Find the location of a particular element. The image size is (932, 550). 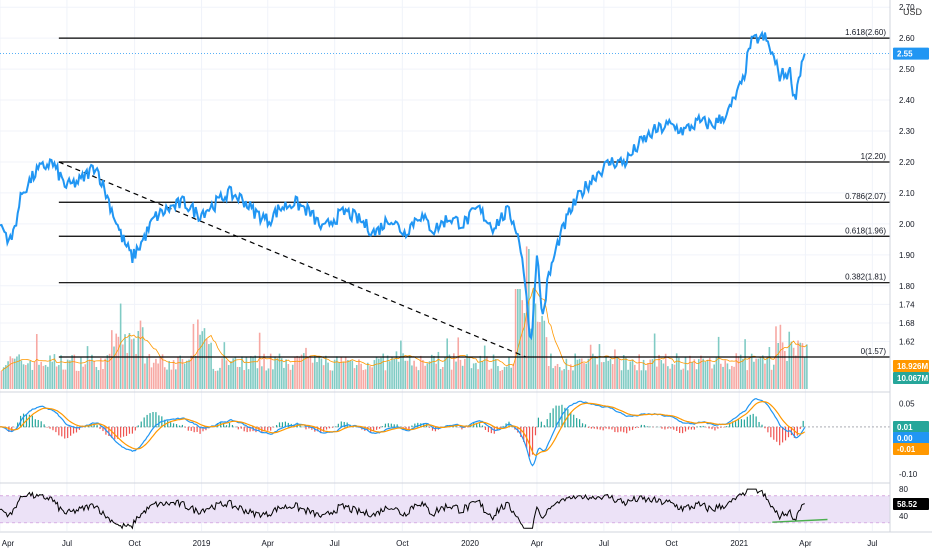

macd-badge: 0.00 is located at coordinates (905, 438).